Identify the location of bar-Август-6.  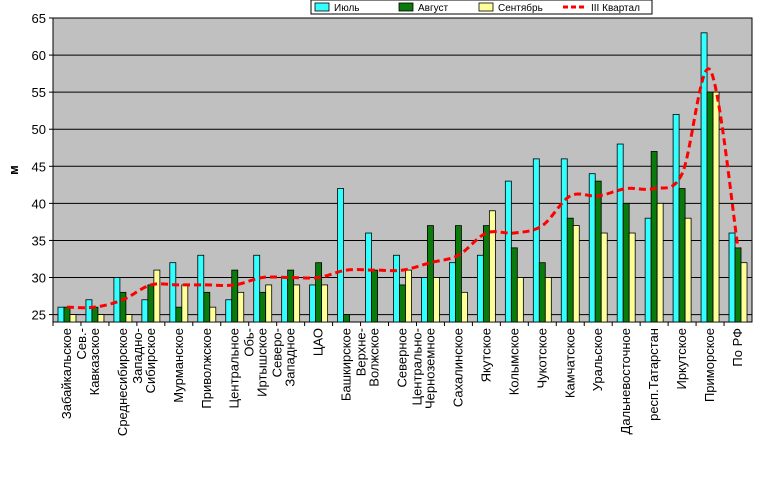
(235, 296).